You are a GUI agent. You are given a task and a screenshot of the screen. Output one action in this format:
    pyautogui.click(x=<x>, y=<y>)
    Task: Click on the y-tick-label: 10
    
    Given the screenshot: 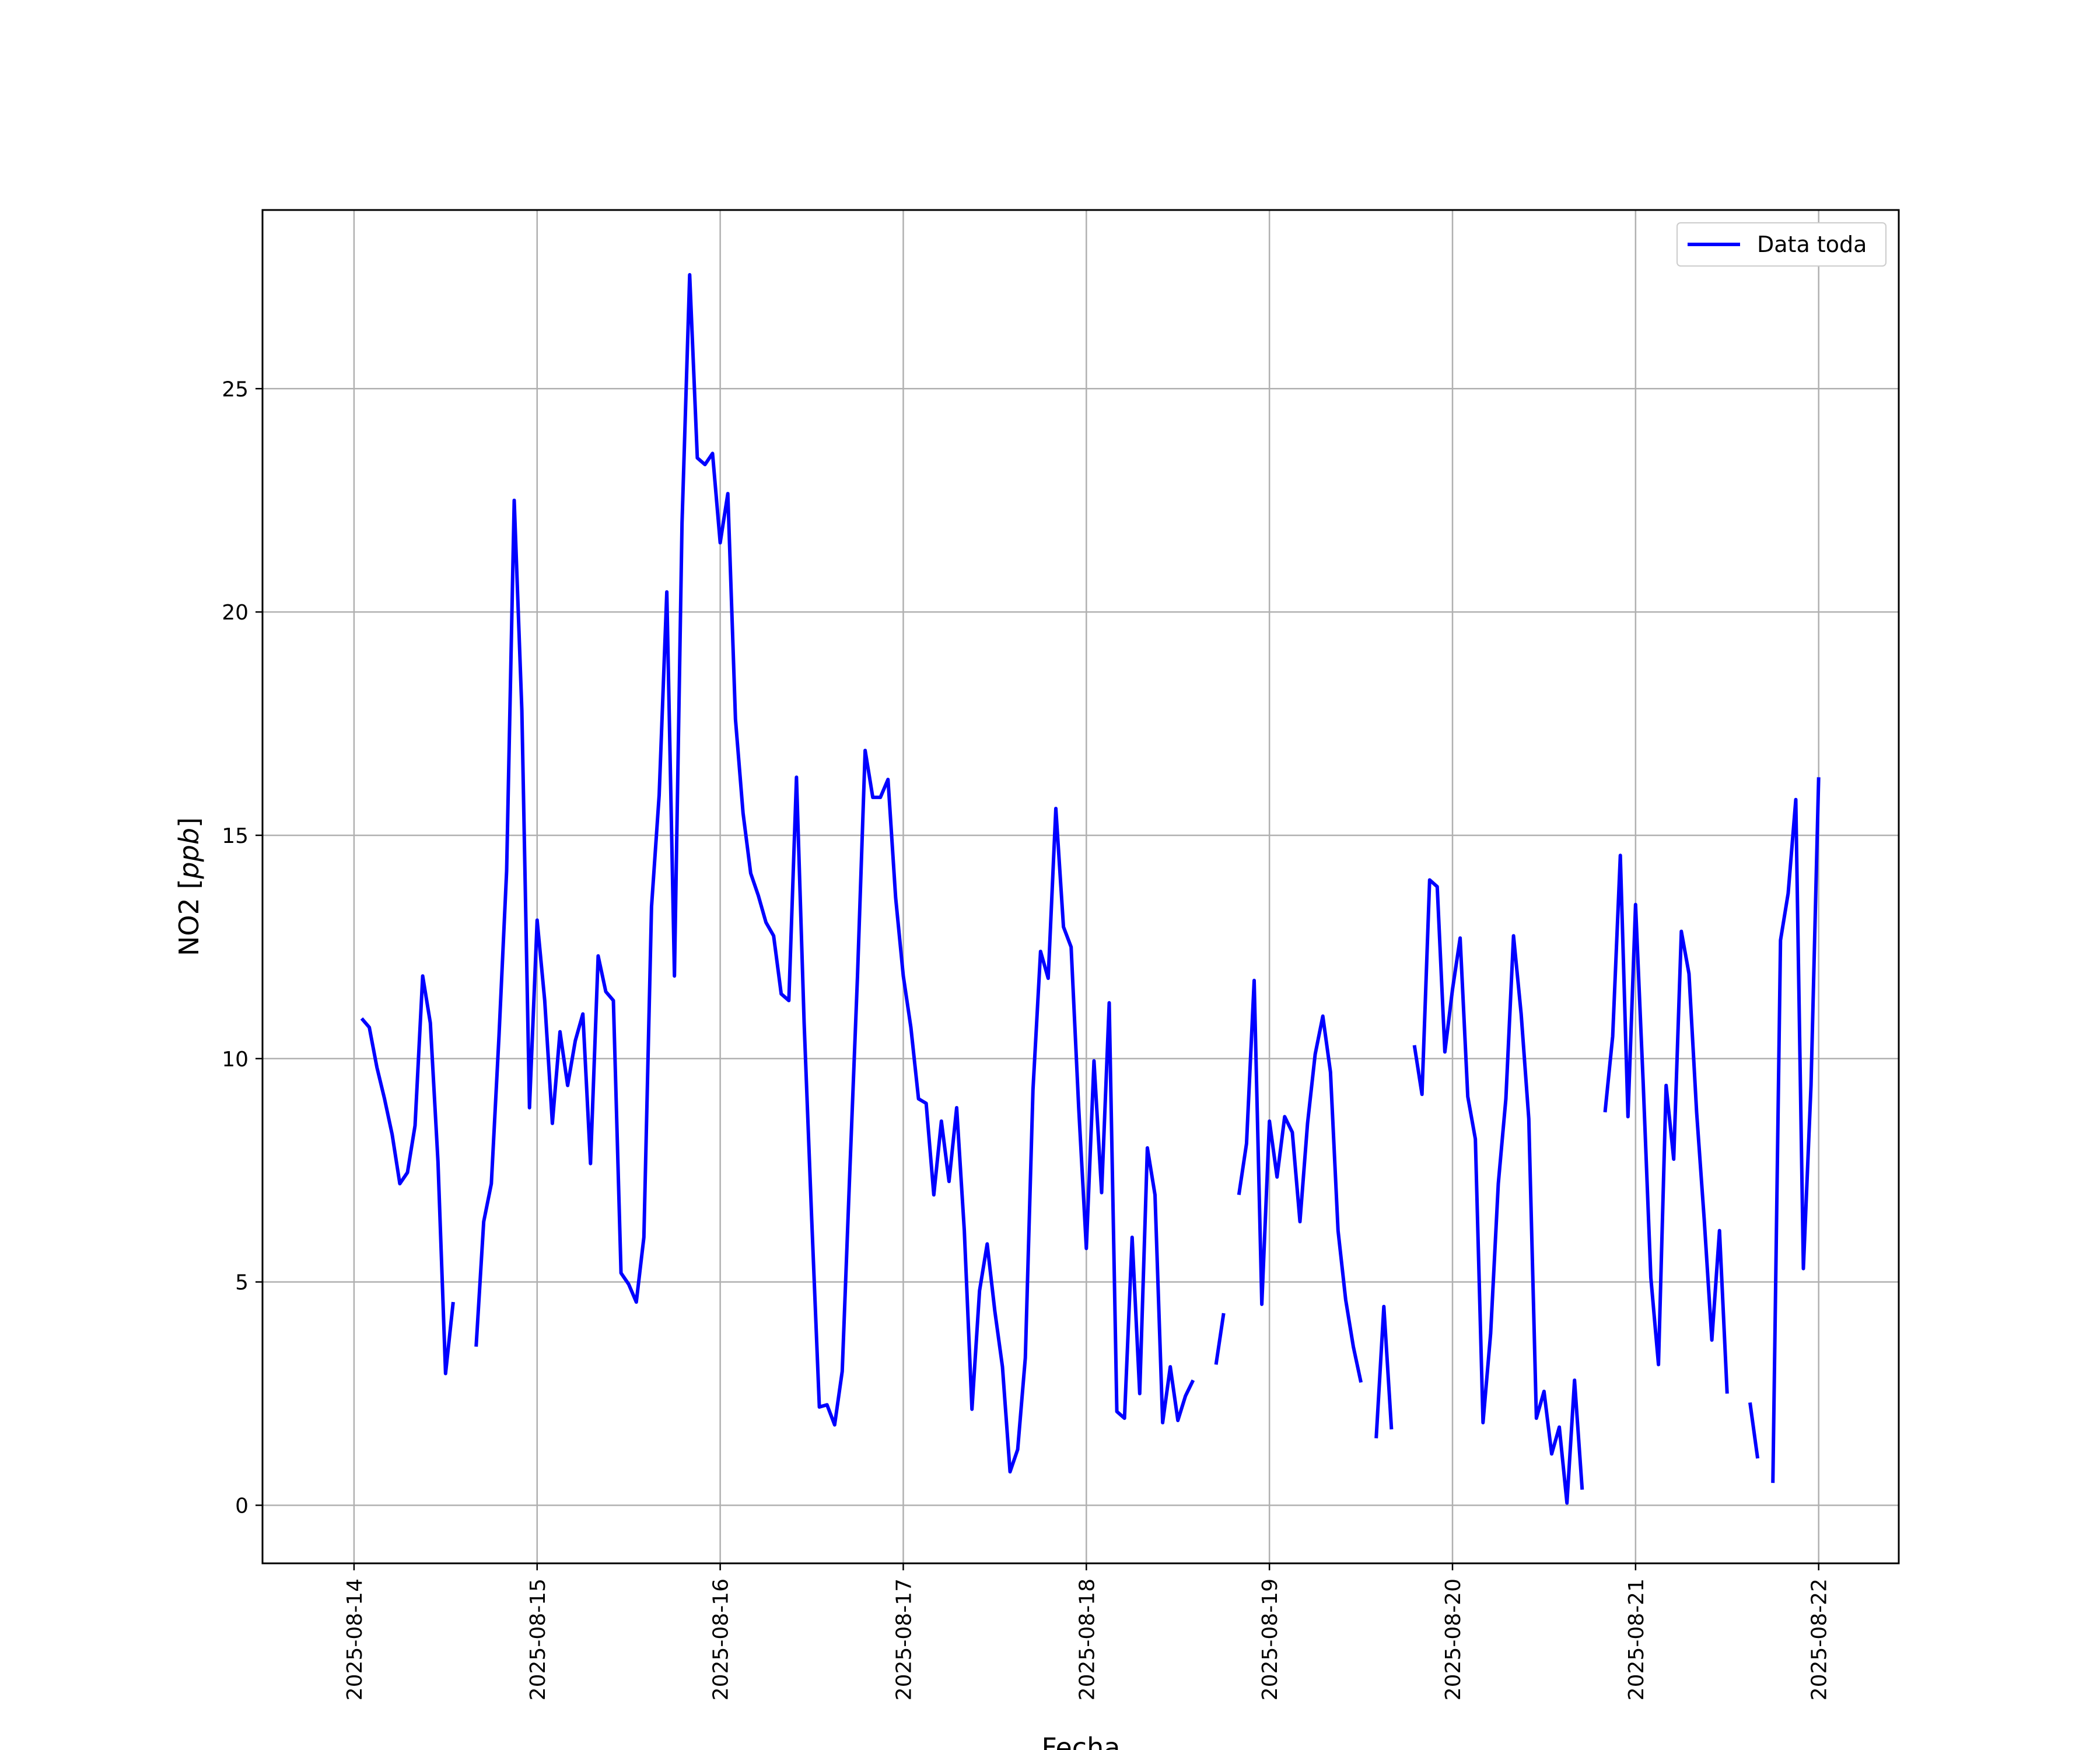 What is the action you would take?
    pyautogui.click(x=235, y=1060)
    